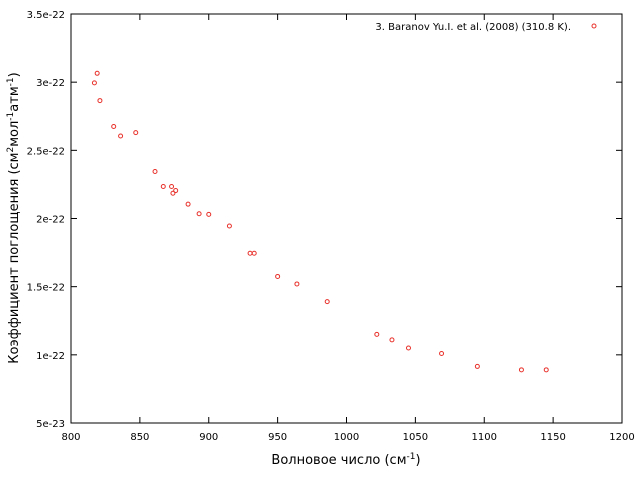 Image resolution: width=640 pixels, height=480 pixels. I want to click on x-tick-label: 950, so click(277, 437).